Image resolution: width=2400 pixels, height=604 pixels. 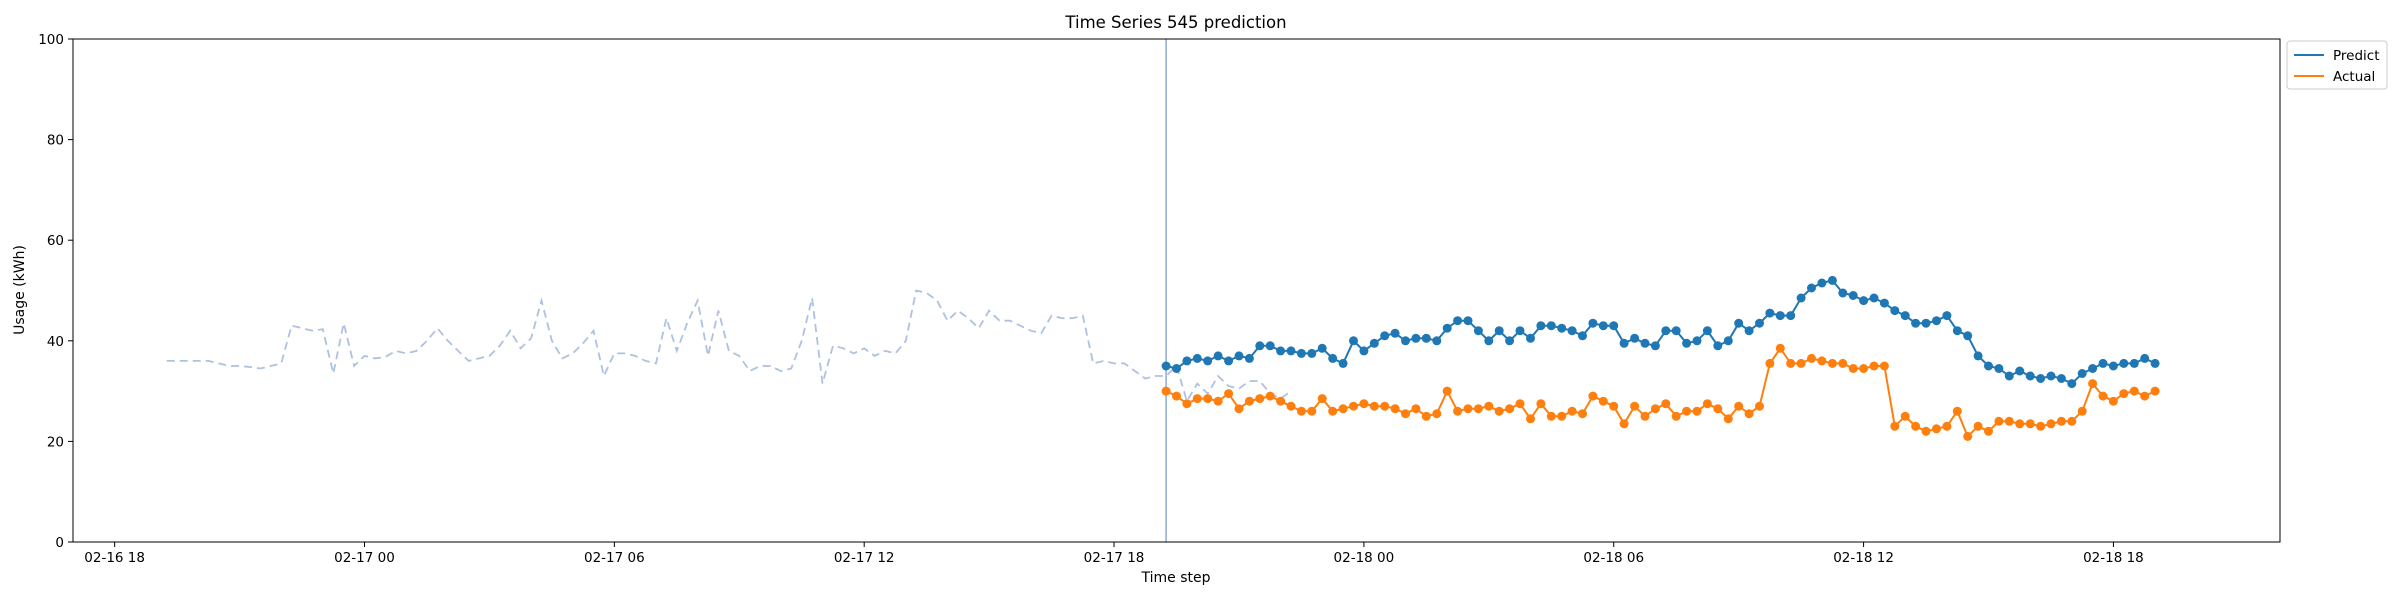 I want to click on y-tick-label: 60, so click(x=55, y=241).